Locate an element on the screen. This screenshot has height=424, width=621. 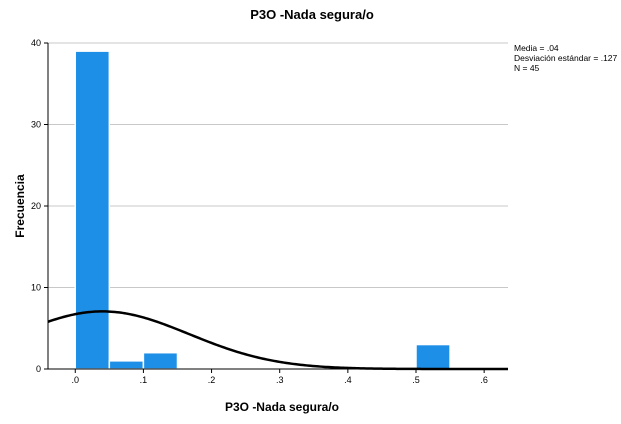
stat-std-dev: Desviación estándar = .127 is located at coordinates (566, 58).